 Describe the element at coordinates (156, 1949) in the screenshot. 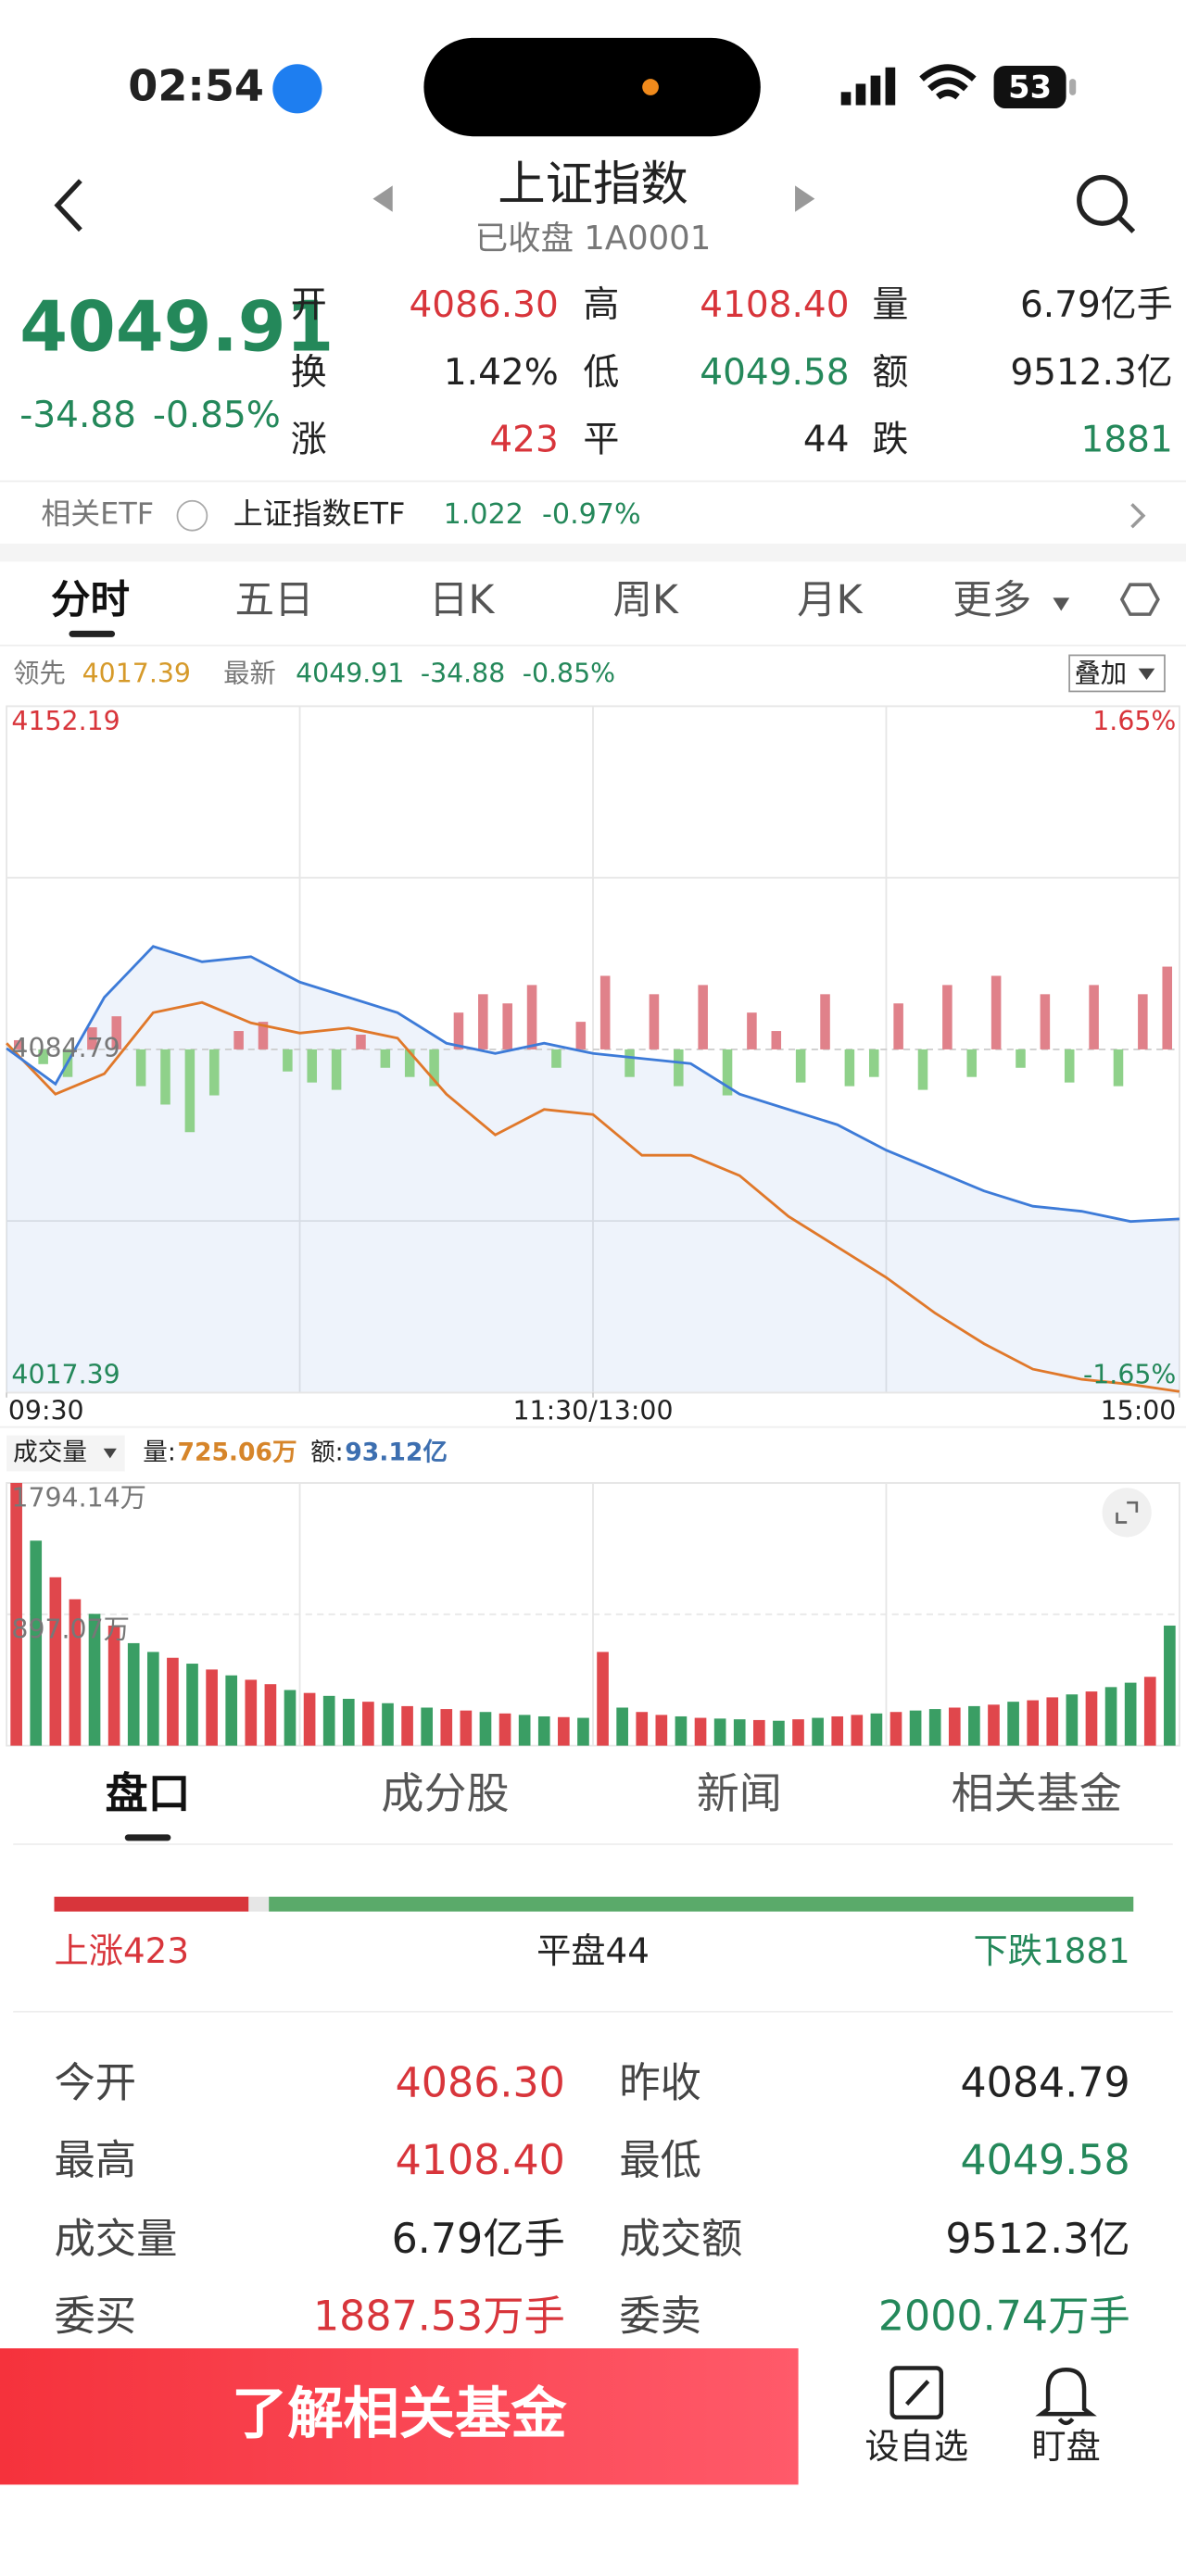

I see `advance-count: 423` at that location.